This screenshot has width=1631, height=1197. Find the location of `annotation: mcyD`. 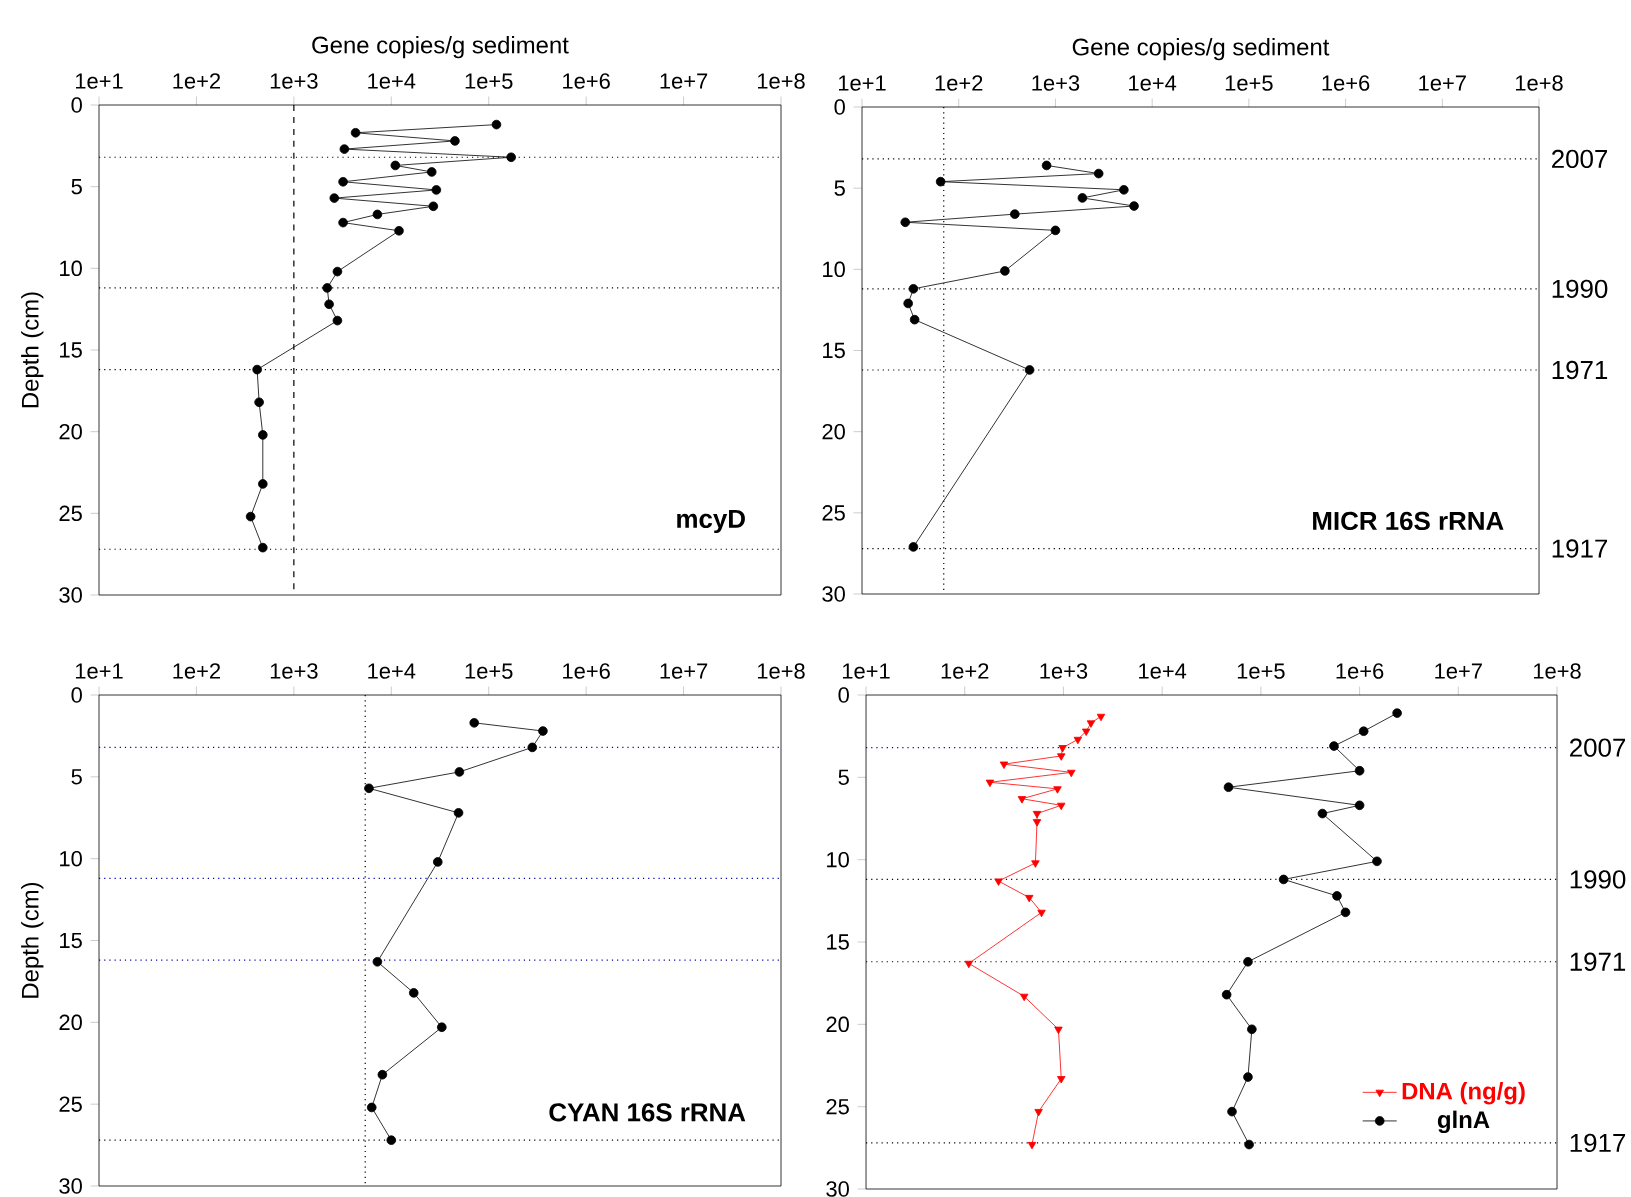

annotation: mcyD is located at coordinates (711, 521).